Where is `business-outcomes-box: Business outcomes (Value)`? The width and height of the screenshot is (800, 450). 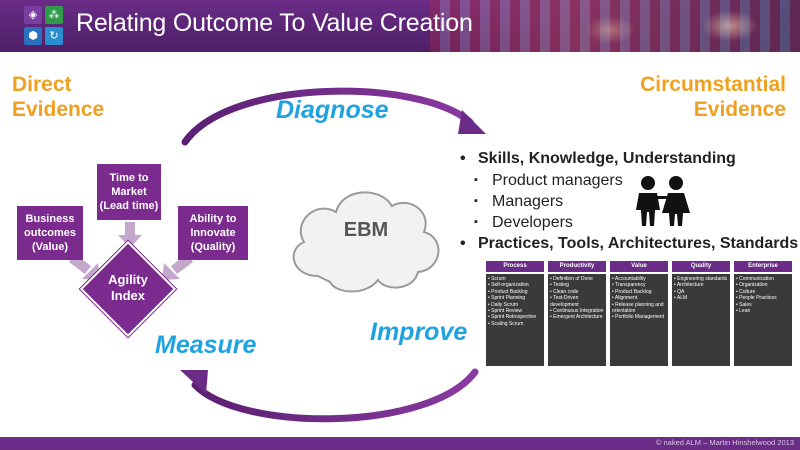 business-outcomes-box: Business outcomes (Value) is located at coordinates (50, 233).